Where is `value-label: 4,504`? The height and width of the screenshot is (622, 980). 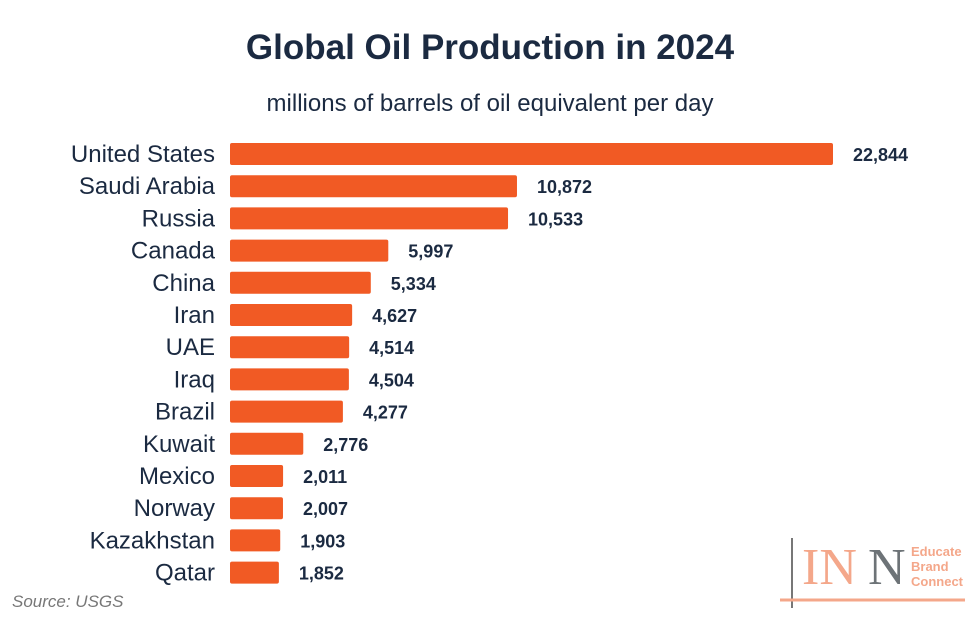
value-label: 4,504 is located at coordinates (391, 380).